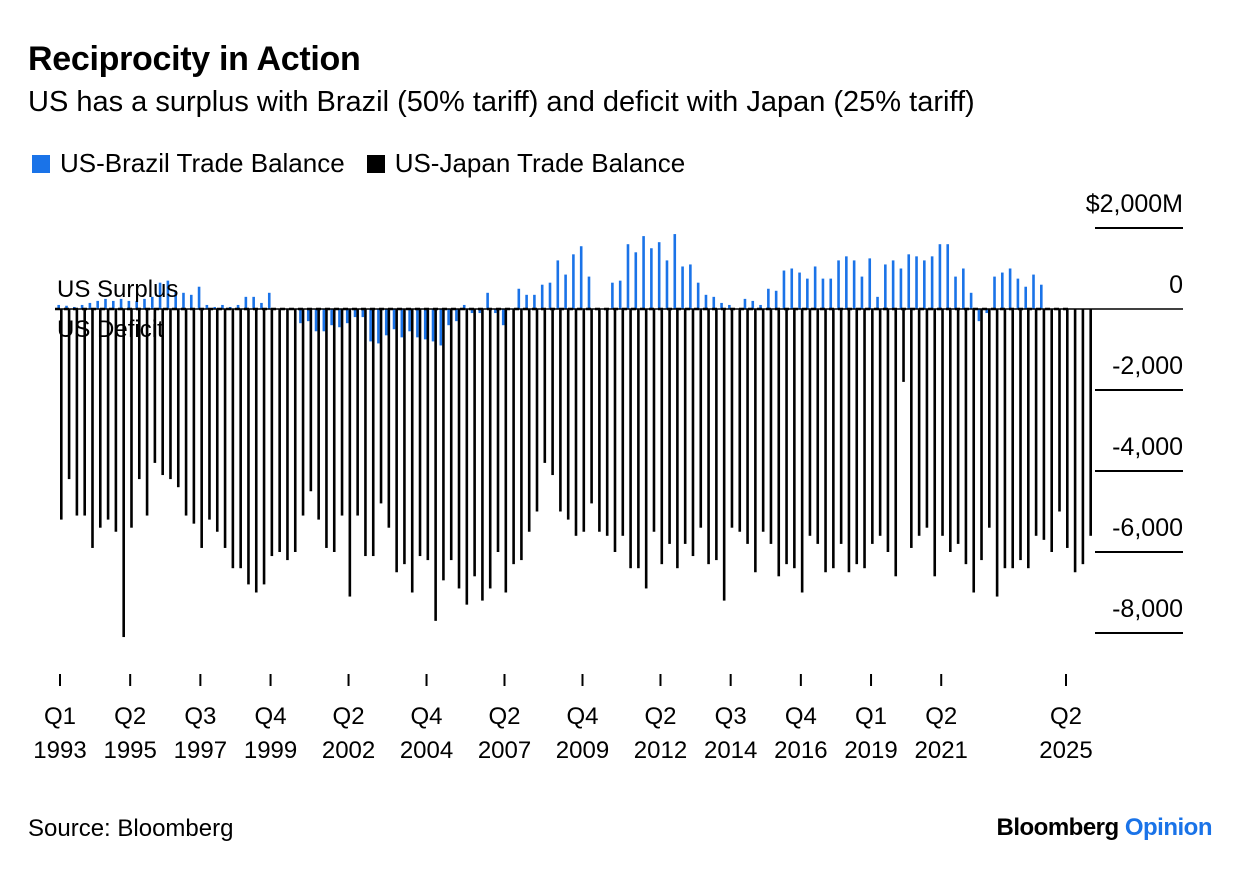 The height and width of the screenshot is (872, 1240). Describe the element at coordinates (660, 750) in the screenshot. I see `x-tick-label-year: 2012` at that location.